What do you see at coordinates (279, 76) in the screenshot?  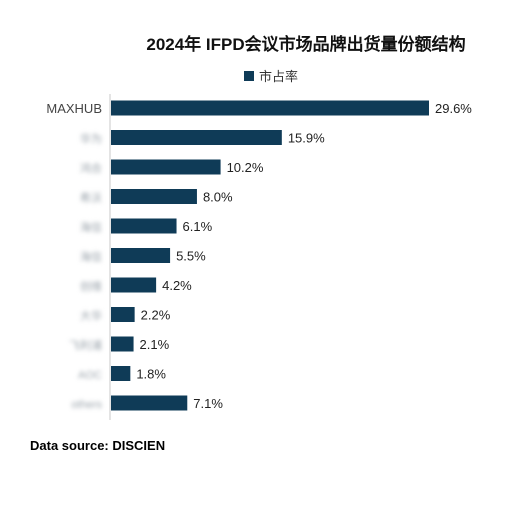 I see `legend-label: 市占率` at bounding box center [279, 76].